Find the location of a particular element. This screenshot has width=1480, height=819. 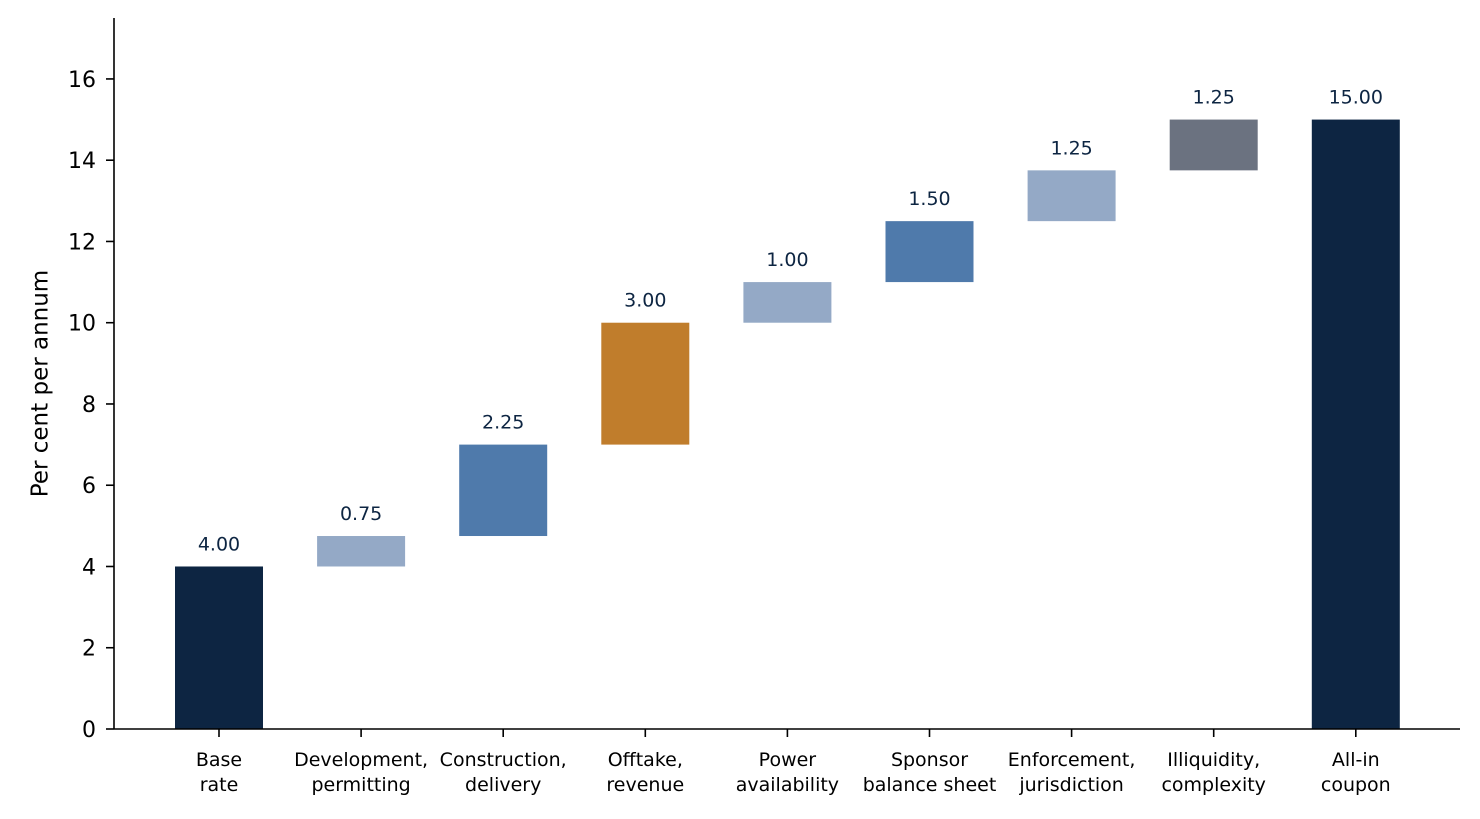

y-tick-label-3: 6 is located at coordinates (89, 486).